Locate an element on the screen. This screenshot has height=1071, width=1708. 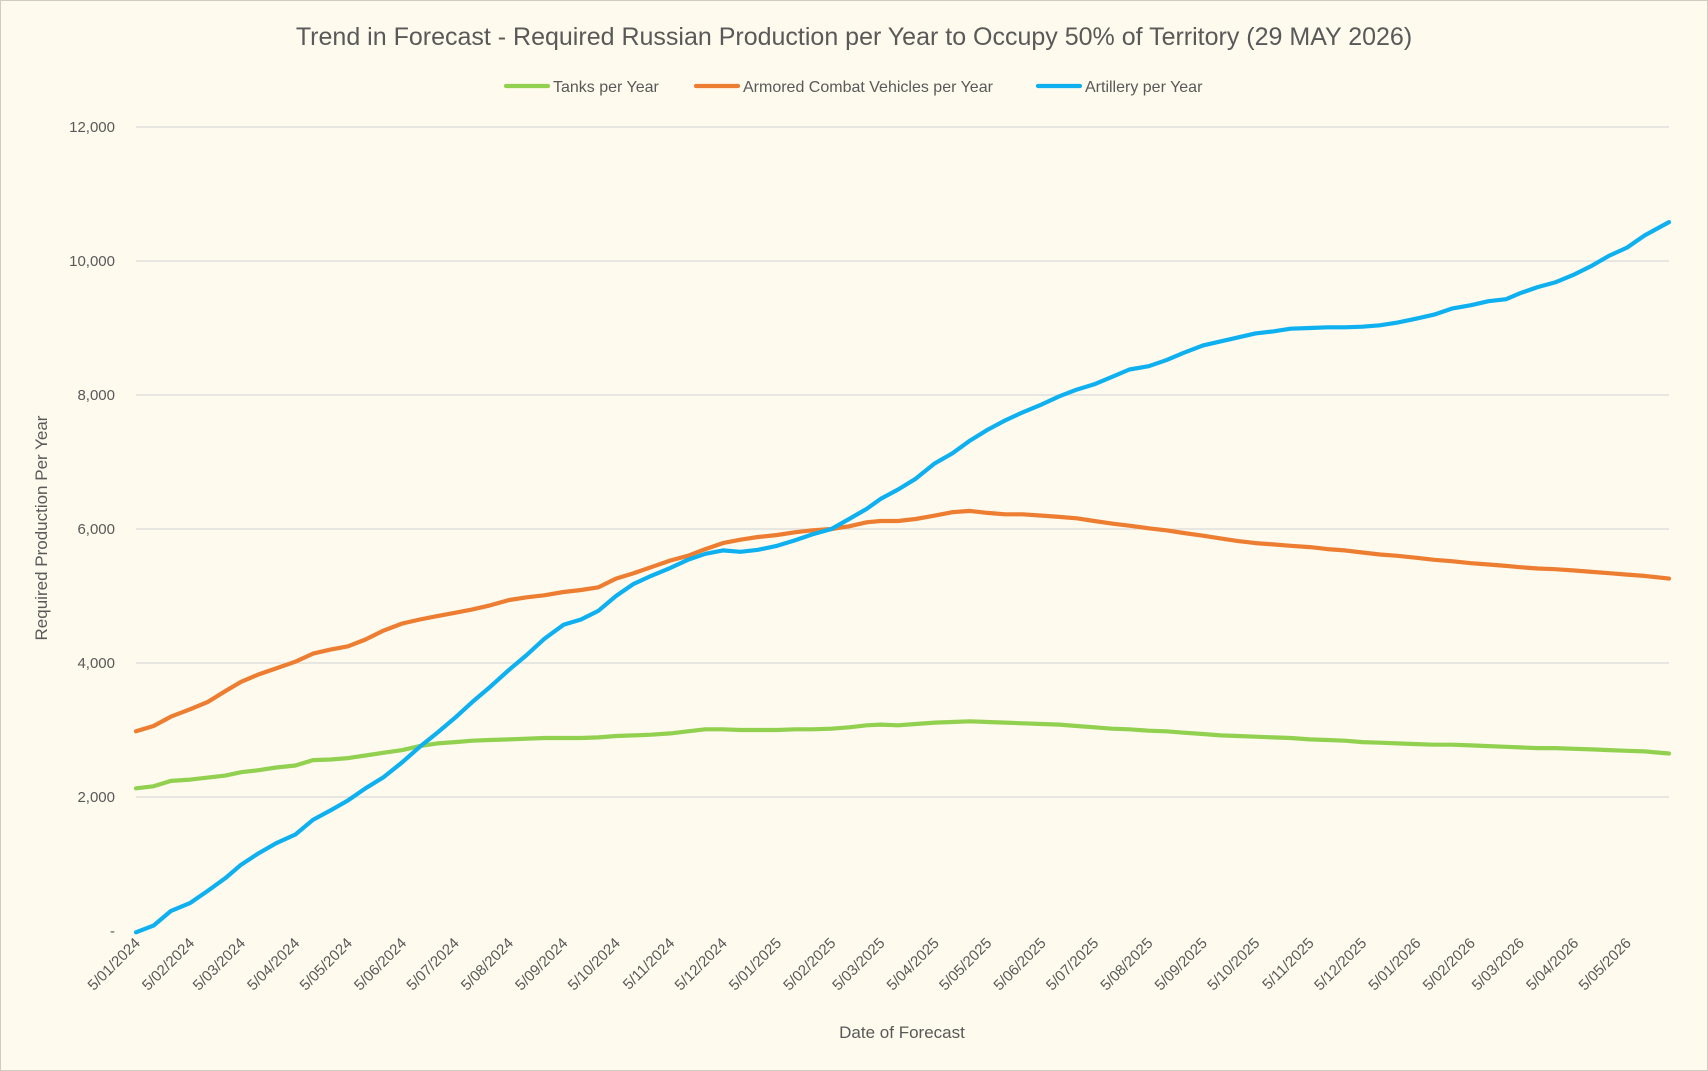
x-tick-label: 5/03/2026 is located at coordinates (1498, 964).